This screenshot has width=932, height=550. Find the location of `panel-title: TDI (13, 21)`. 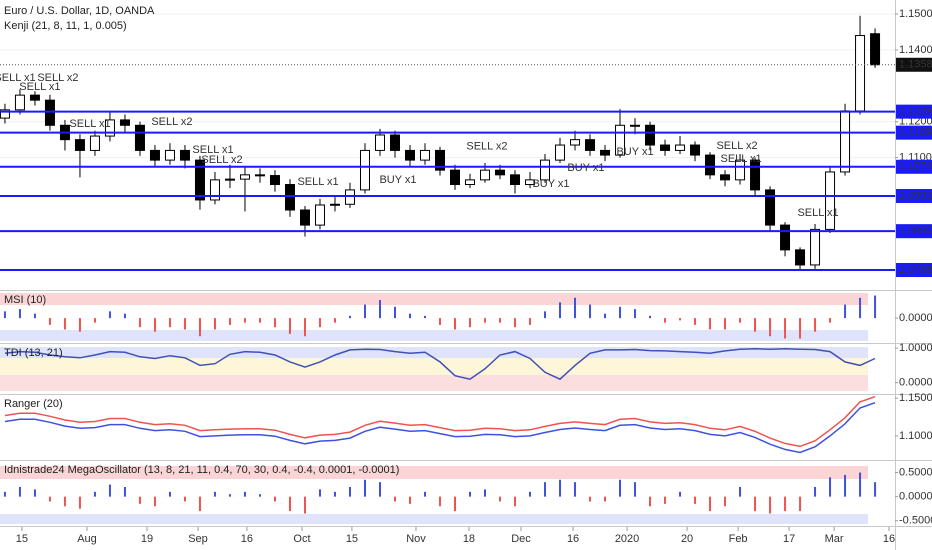

panel-title: TDI (13, 21) is located at coordinates (33, 353).